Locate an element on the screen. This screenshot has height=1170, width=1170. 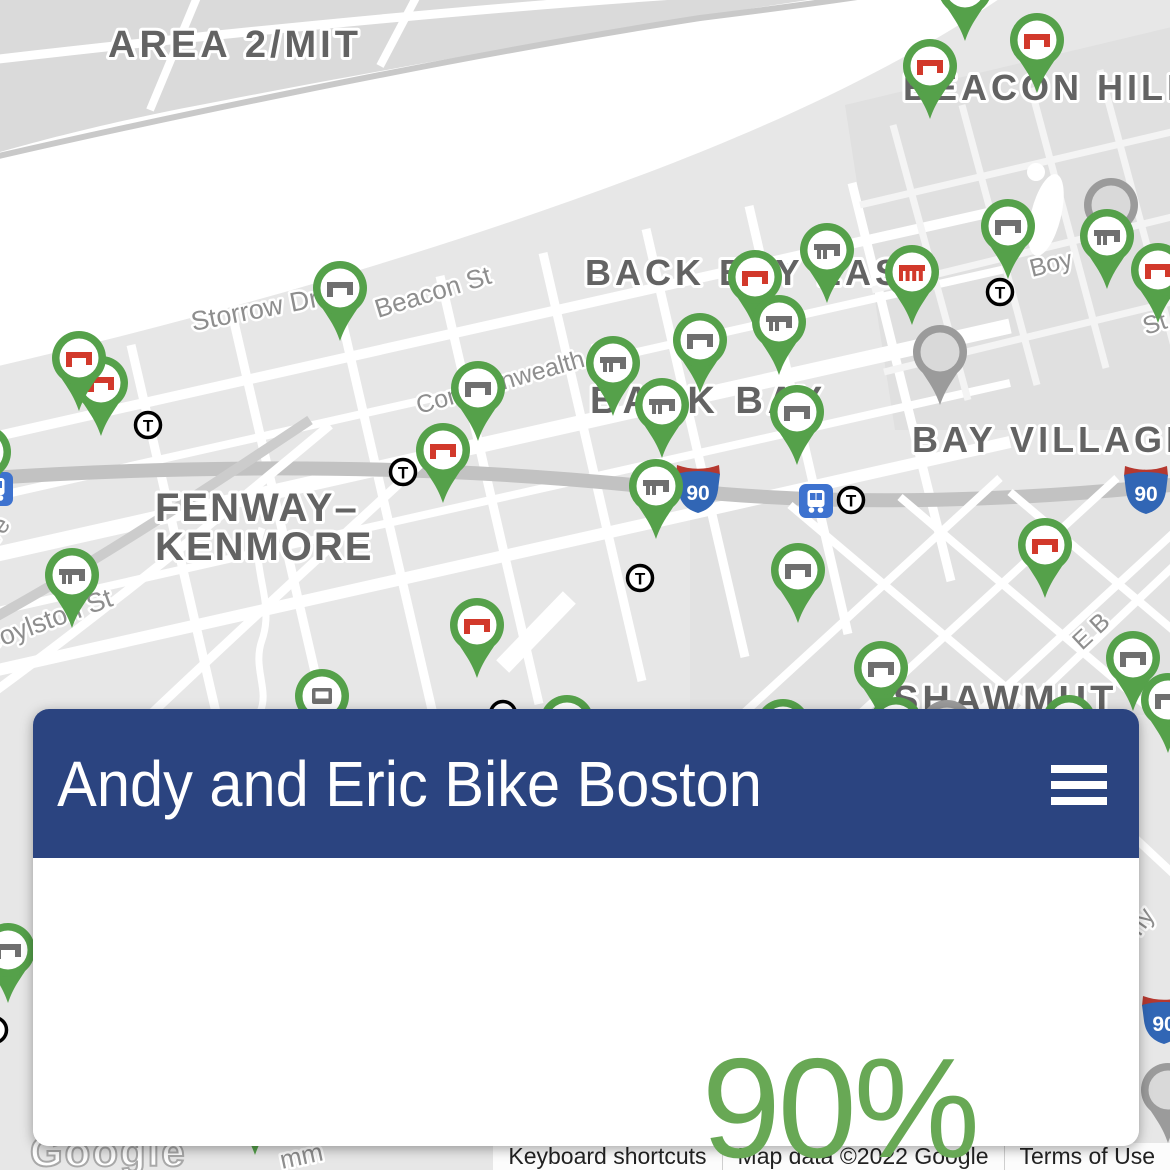
map-data-text: Map data ©2022 Google is located at coordinates (863, 1156).